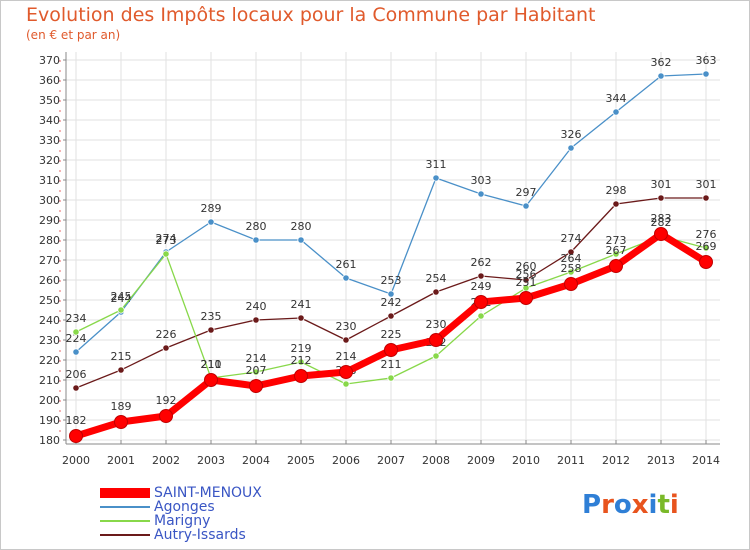 This screenshot has height=550, width=750. What do you see at coordinates (391, 280) in the screenshot?
I see `data-label: 253` at bounding box center [391, 280].